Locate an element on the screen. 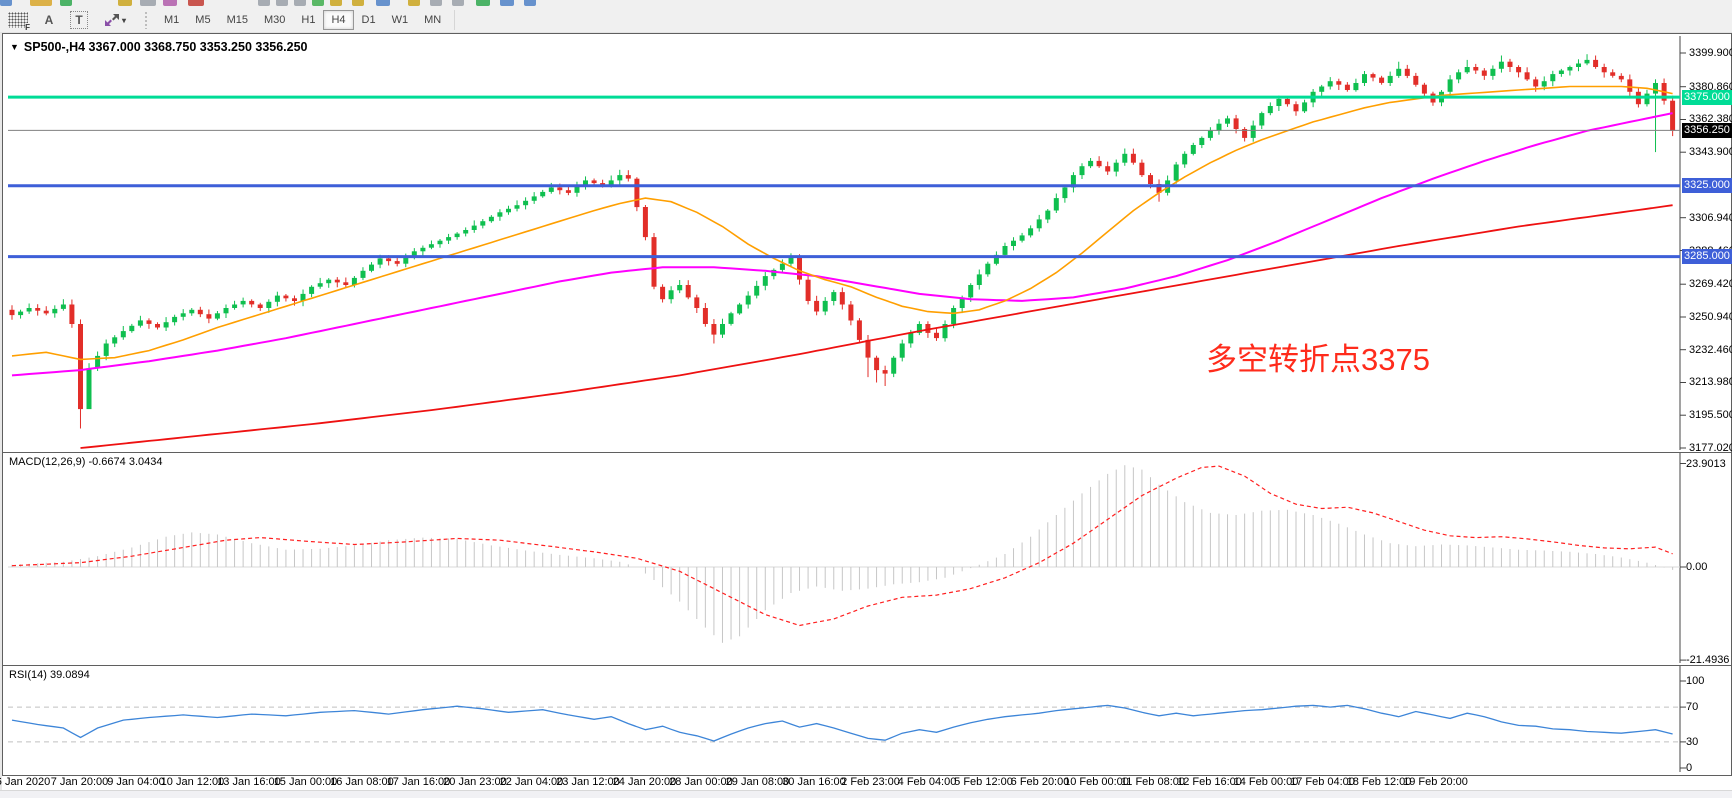  chevron-down-icon: ▾ is located at coordinates (124, 20).